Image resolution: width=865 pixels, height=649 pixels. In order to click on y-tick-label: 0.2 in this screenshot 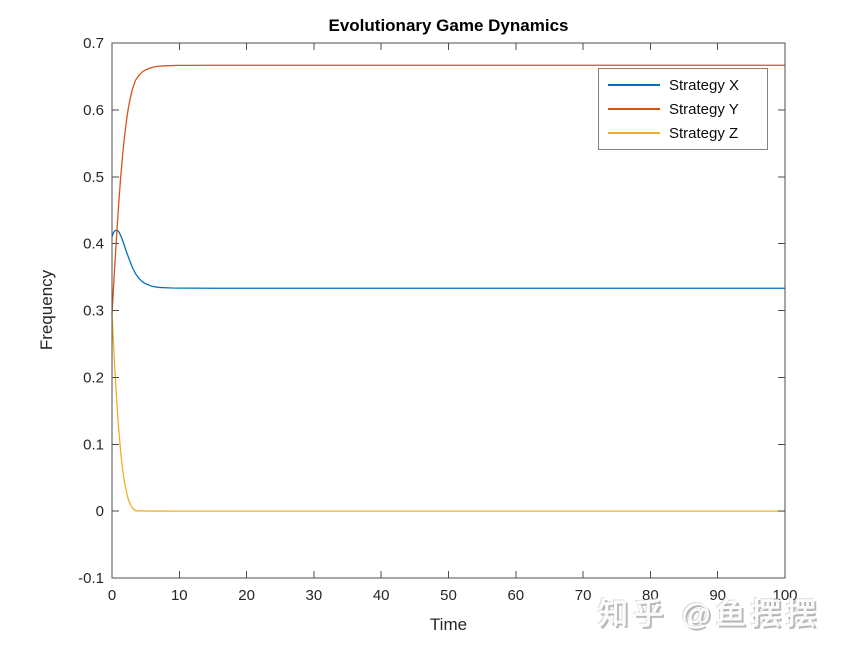, I will do `click(93, 377)`.